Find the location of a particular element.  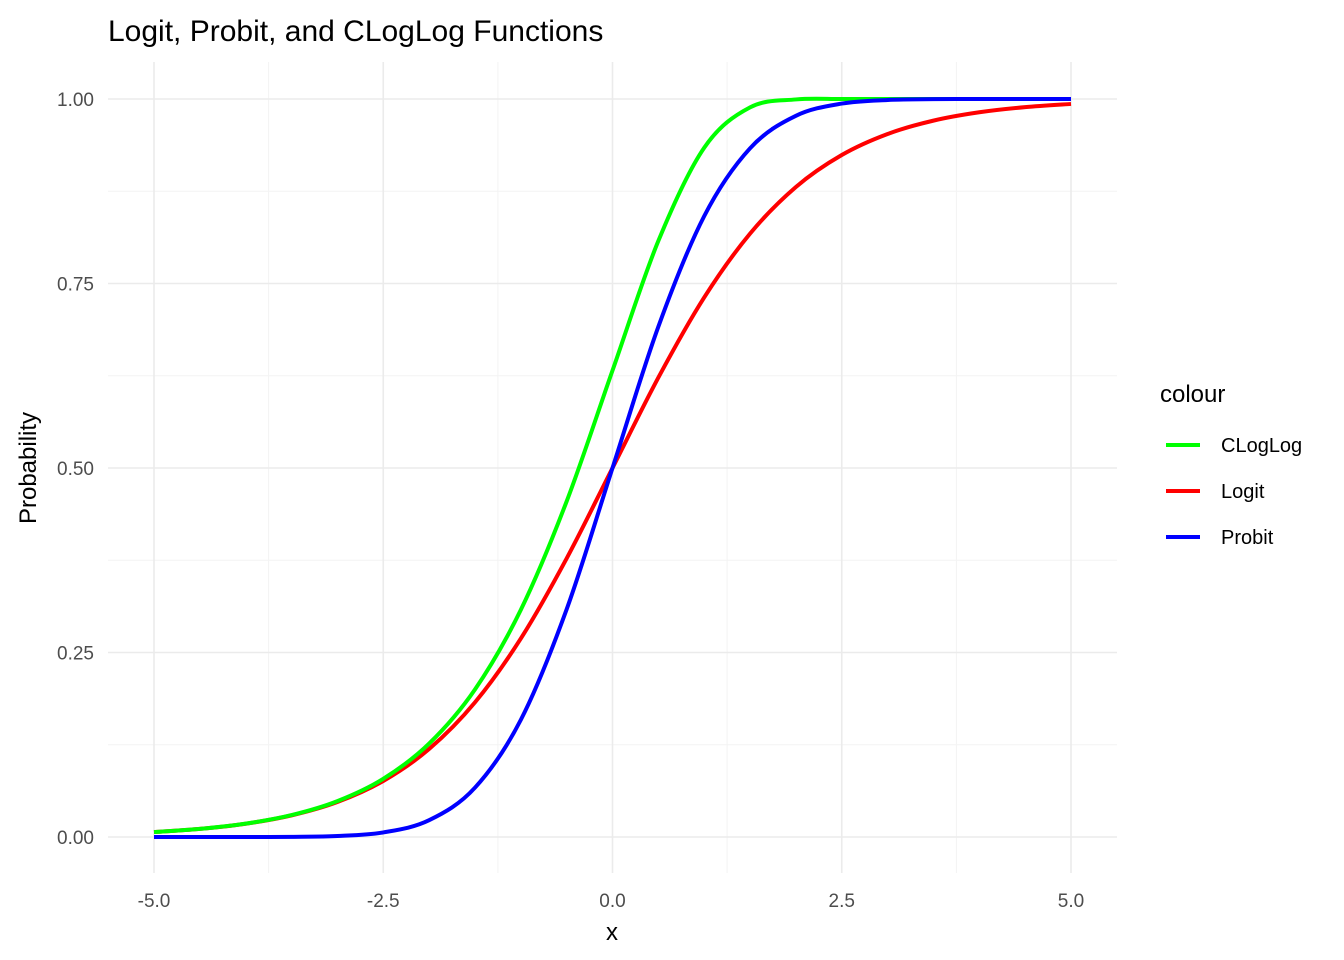

y-tick-labels: 0.00 0.25 0.50 0.75 1.00 is located at coordinates (75, 469).